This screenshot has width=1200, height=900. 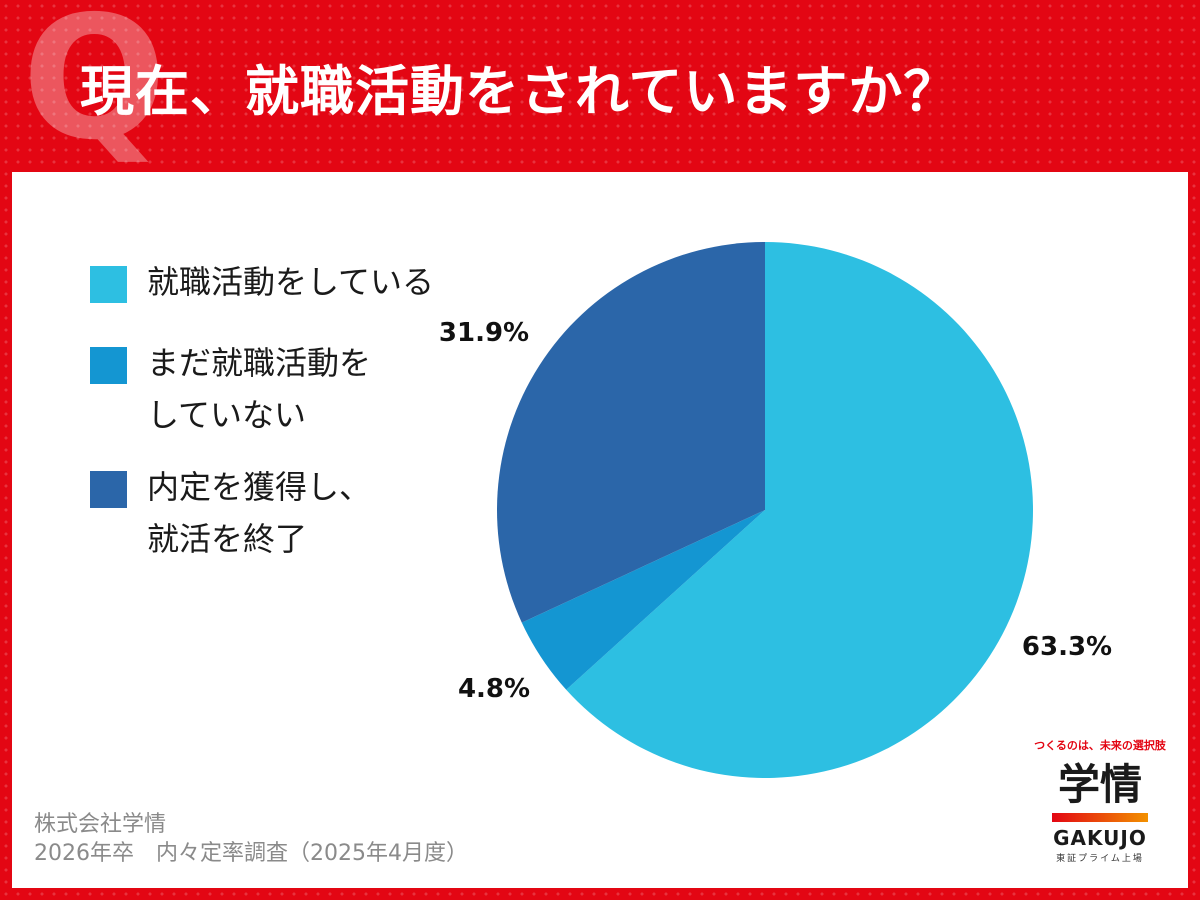 I want to click on logo-tagline: つくるのは、未来の選択肢, so click(x=1100, y=745).